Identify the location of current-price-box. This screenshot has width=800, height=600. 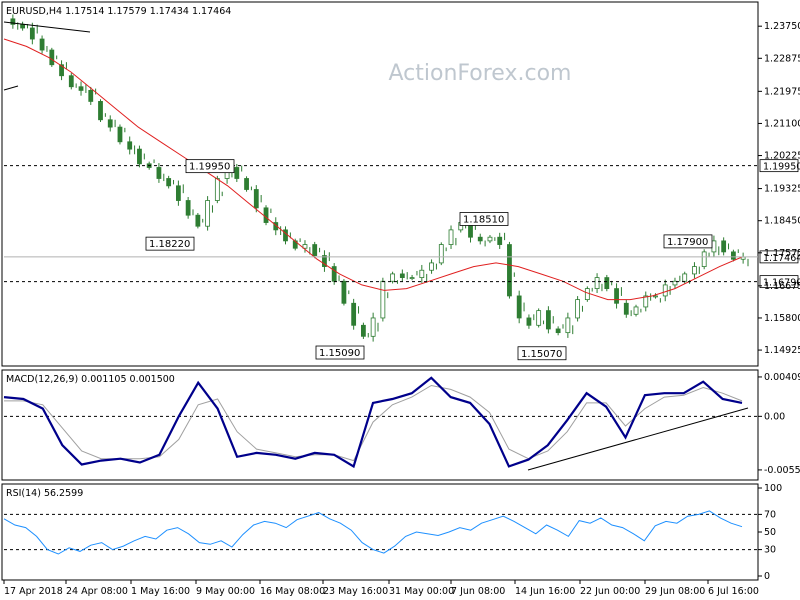
(779, 257).